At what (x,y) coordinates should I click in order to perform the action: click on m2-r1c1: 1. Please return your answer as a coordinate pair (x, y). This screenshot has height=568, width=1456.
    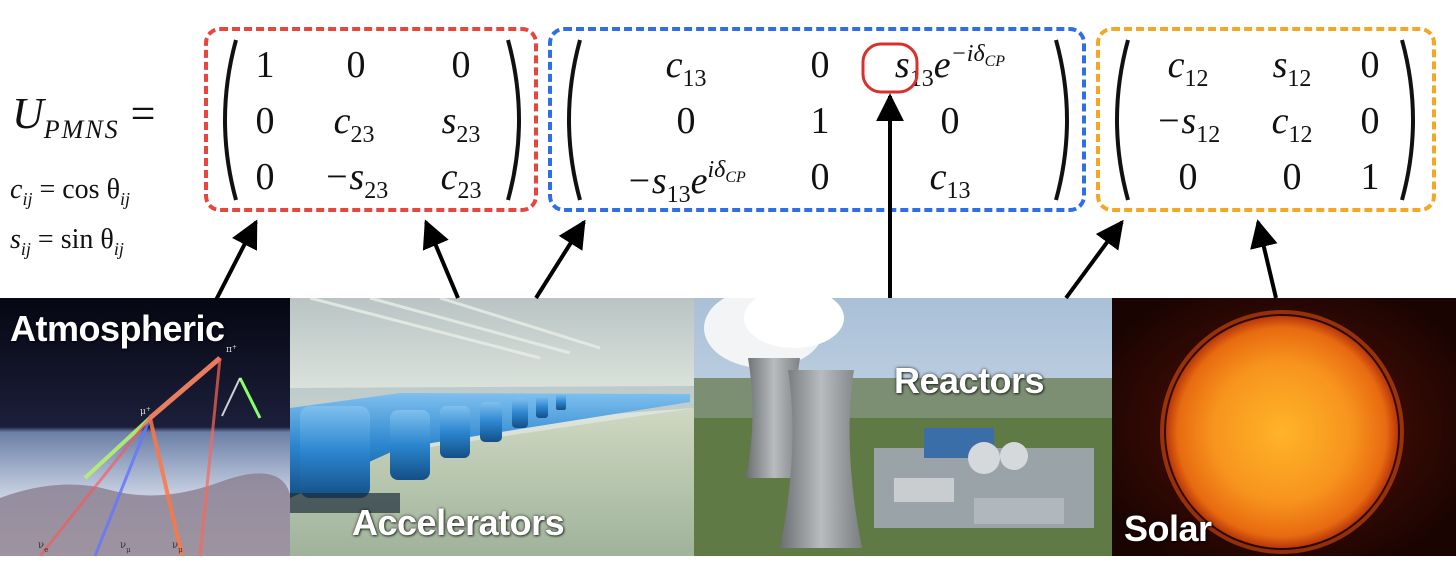
    Looking at the image, I should click on (820, 121).